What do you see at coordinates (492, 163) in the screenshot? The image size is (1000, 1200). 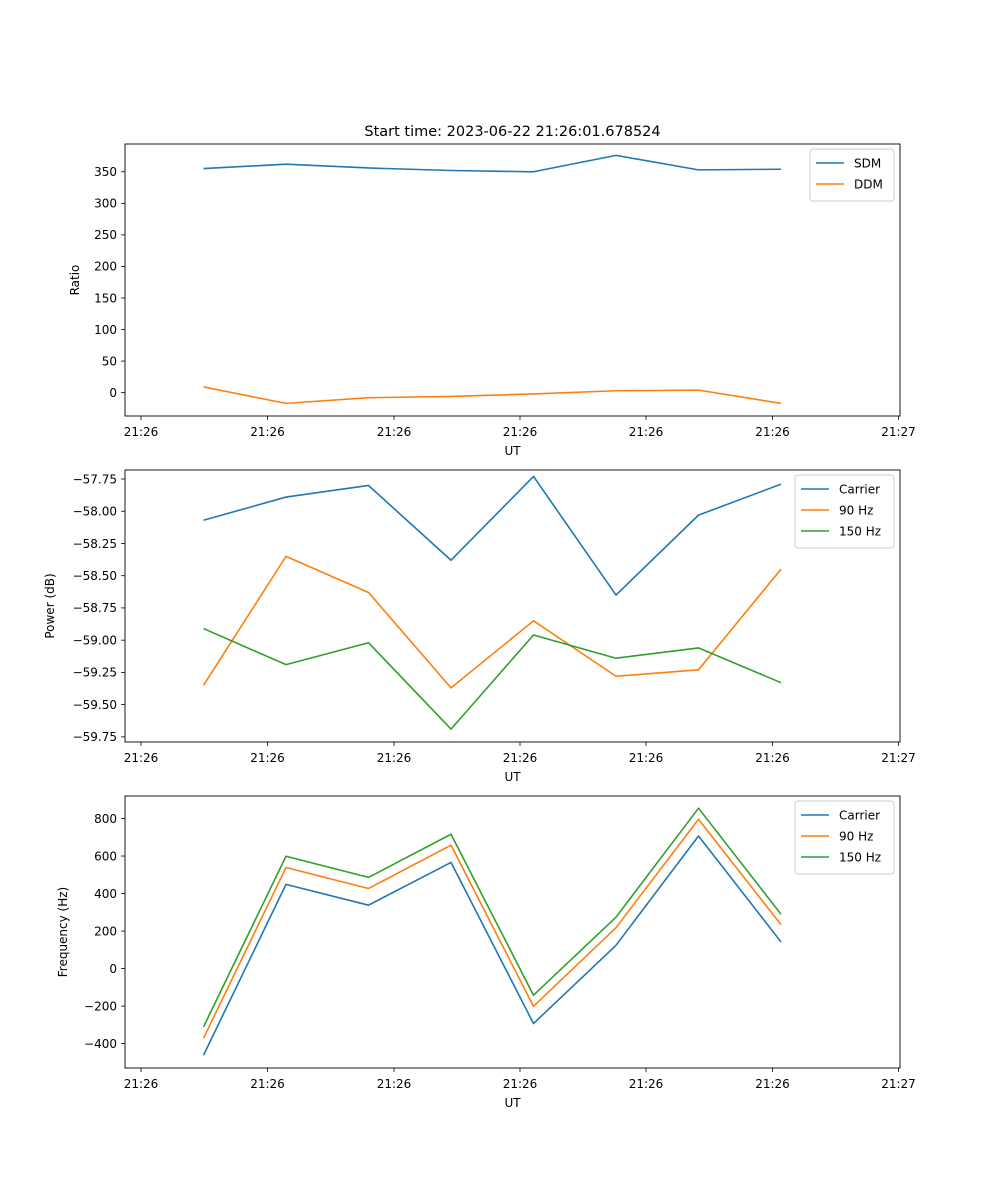 I see `series-line-sdm` at bounding box center [492, 163].